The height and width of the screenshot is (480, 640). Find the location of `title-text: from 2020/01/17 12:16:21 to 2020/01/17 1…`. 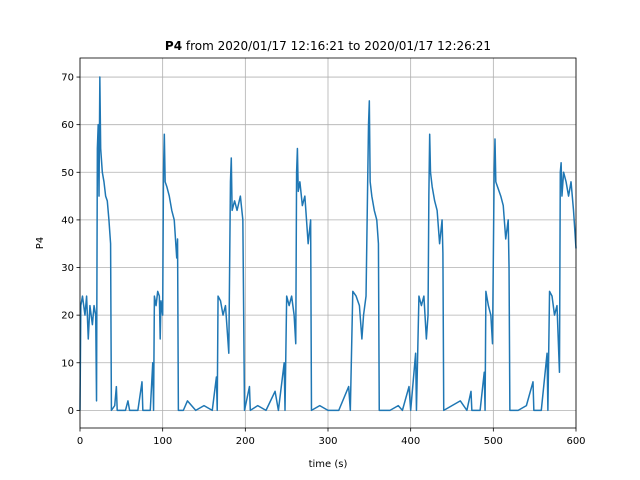

title-text: from 2020/01/17 12:16:21 to 2020/01/17 1… is located at coordinates (338, 46).